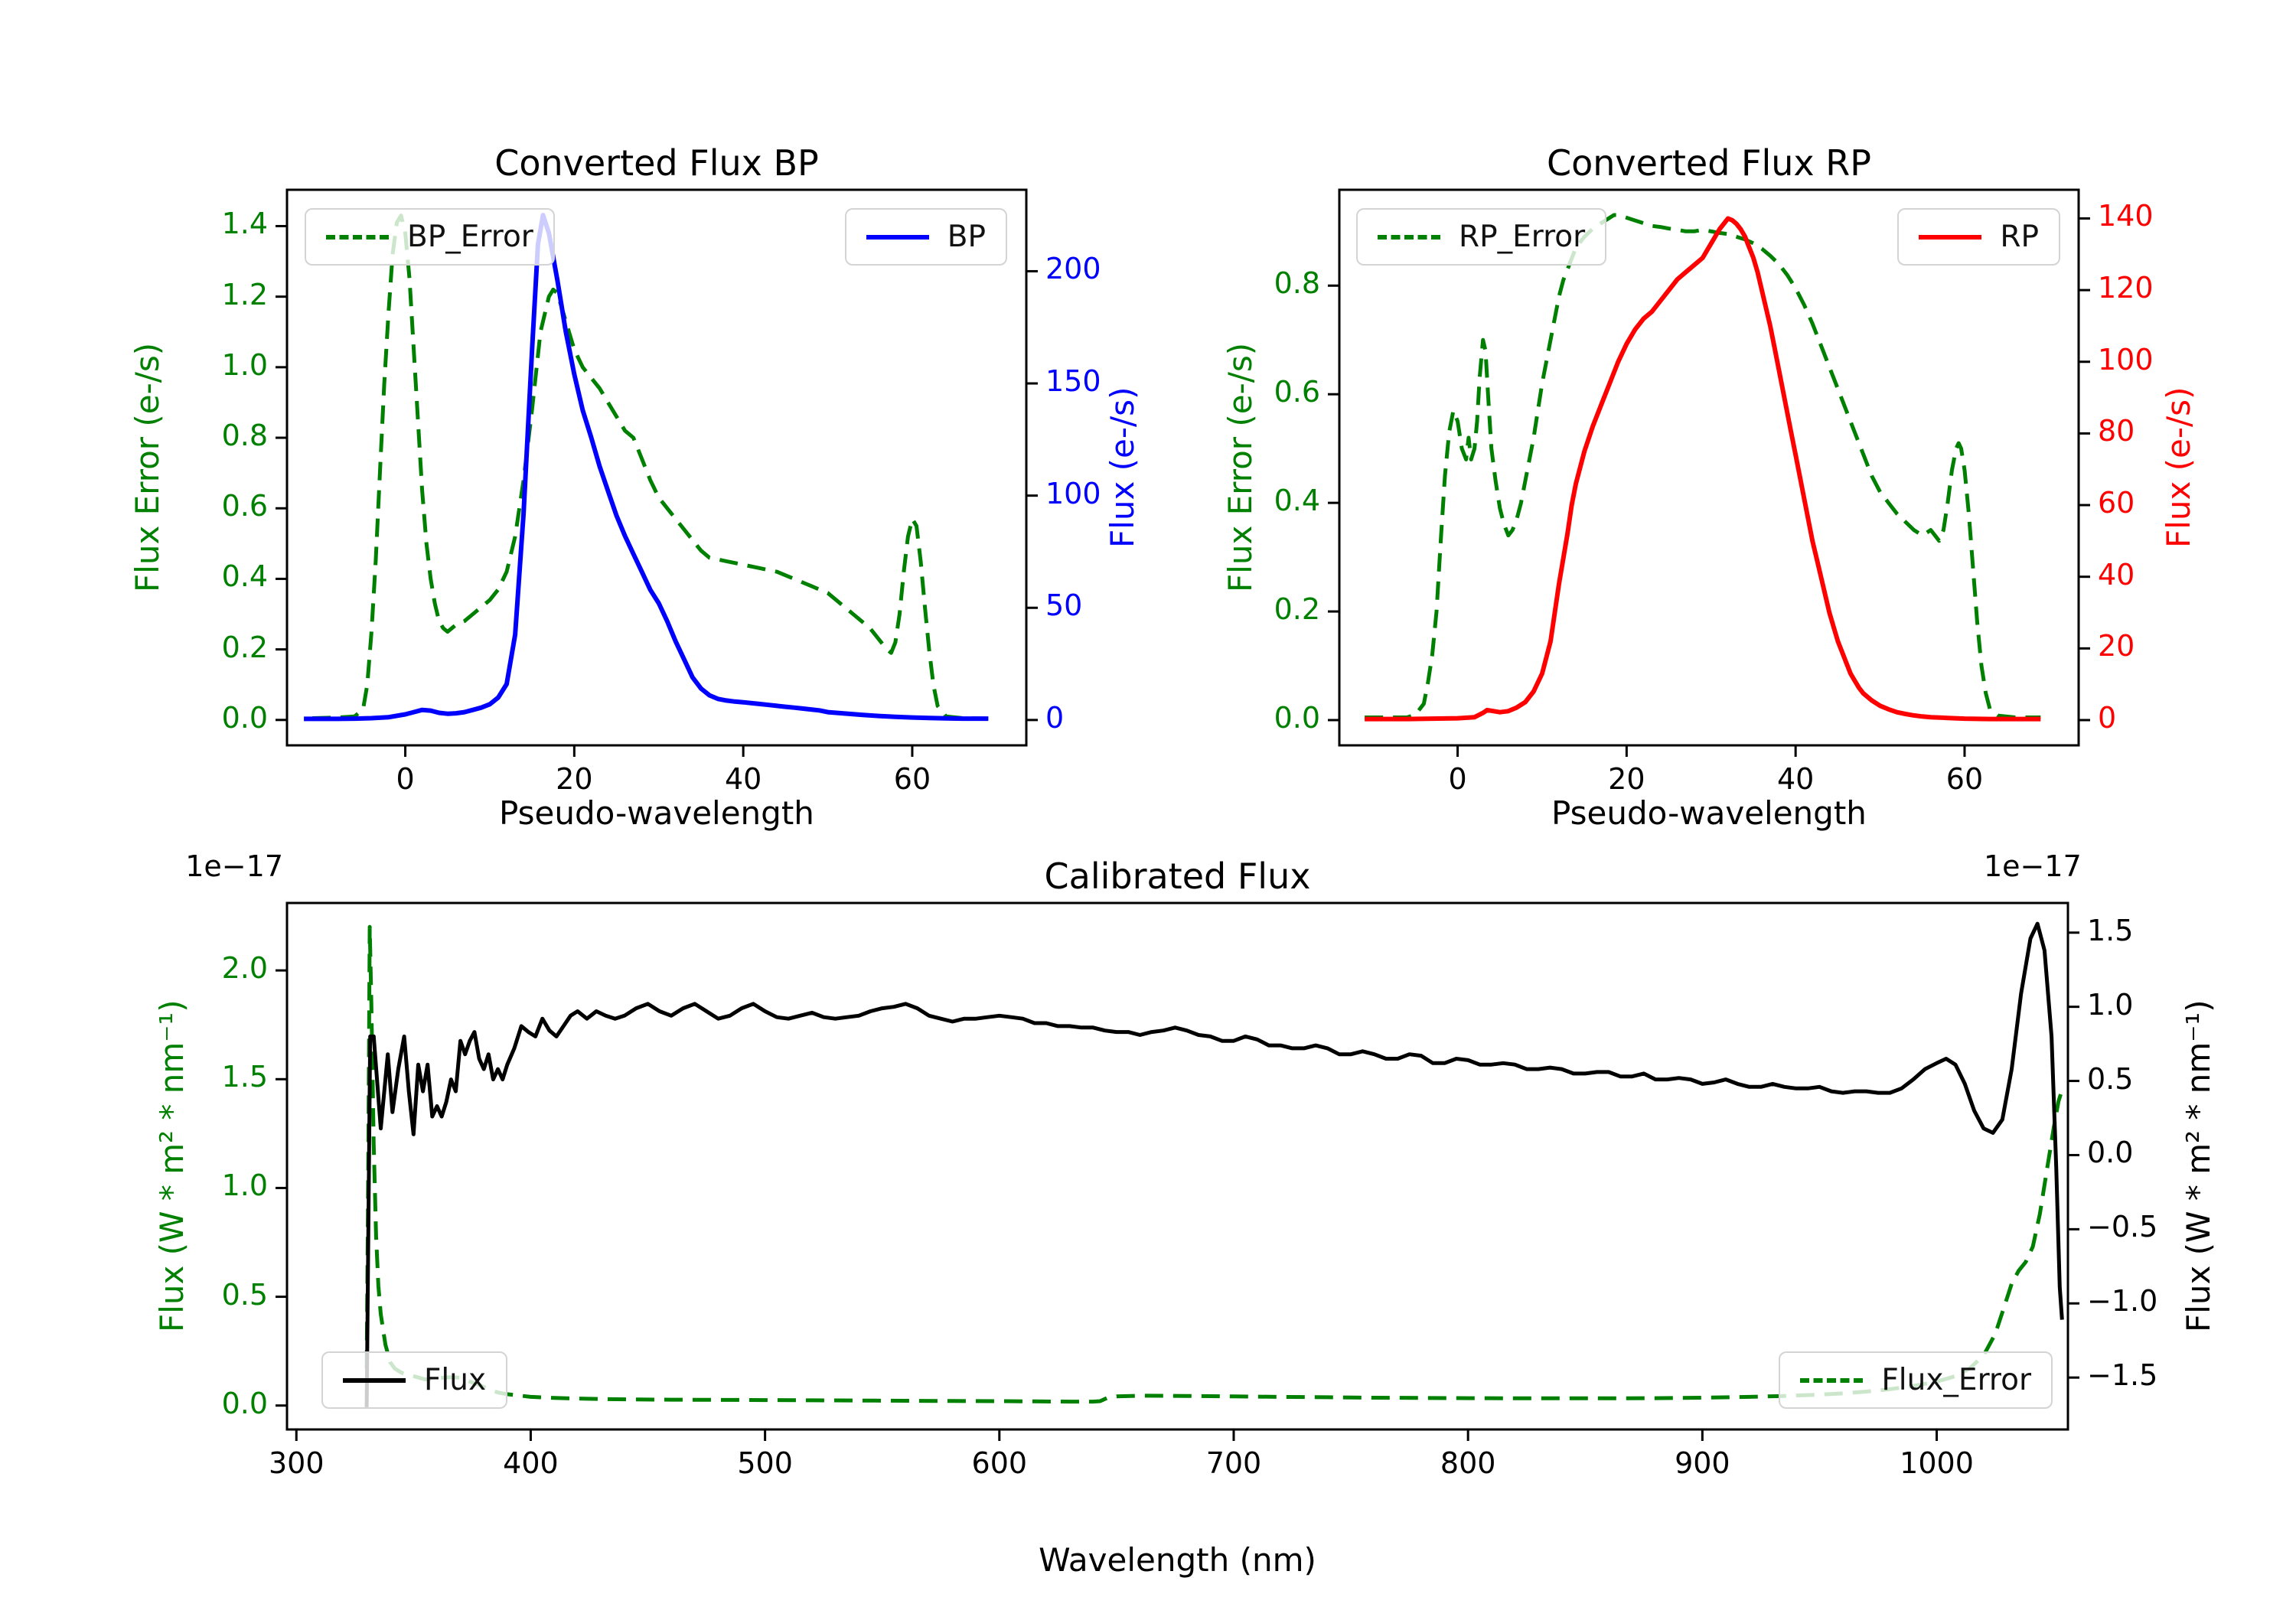 The width and height of the screenshot is (2296, 1607). Describe the element at coordinates (1297, 283) in the screenshot. I see `rp-y-left-tick-label: 0.8` at that location.